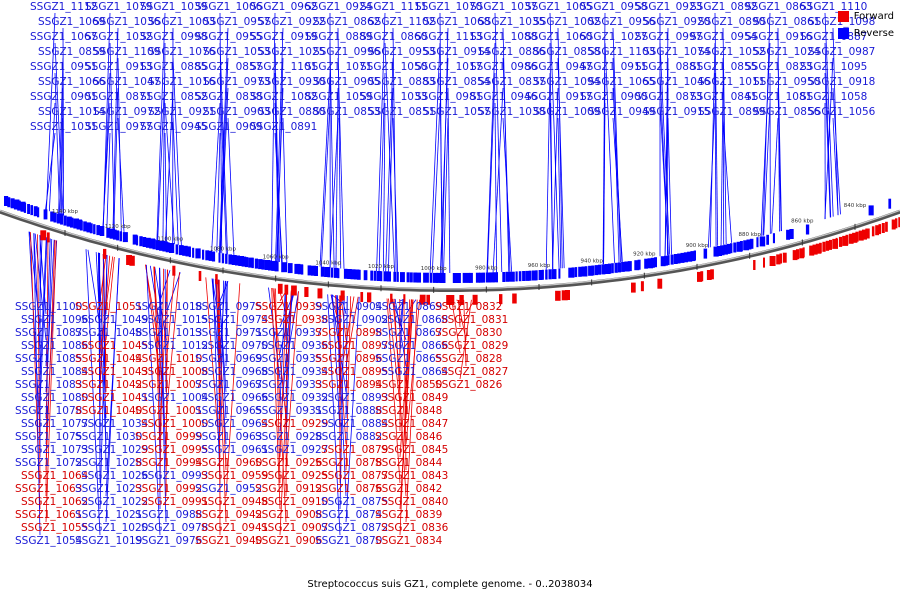  What do you see at coordinates (223, 250) in the screenshot?
I see `tick-label: 1080 kbp` at bounding box center [223, 250].